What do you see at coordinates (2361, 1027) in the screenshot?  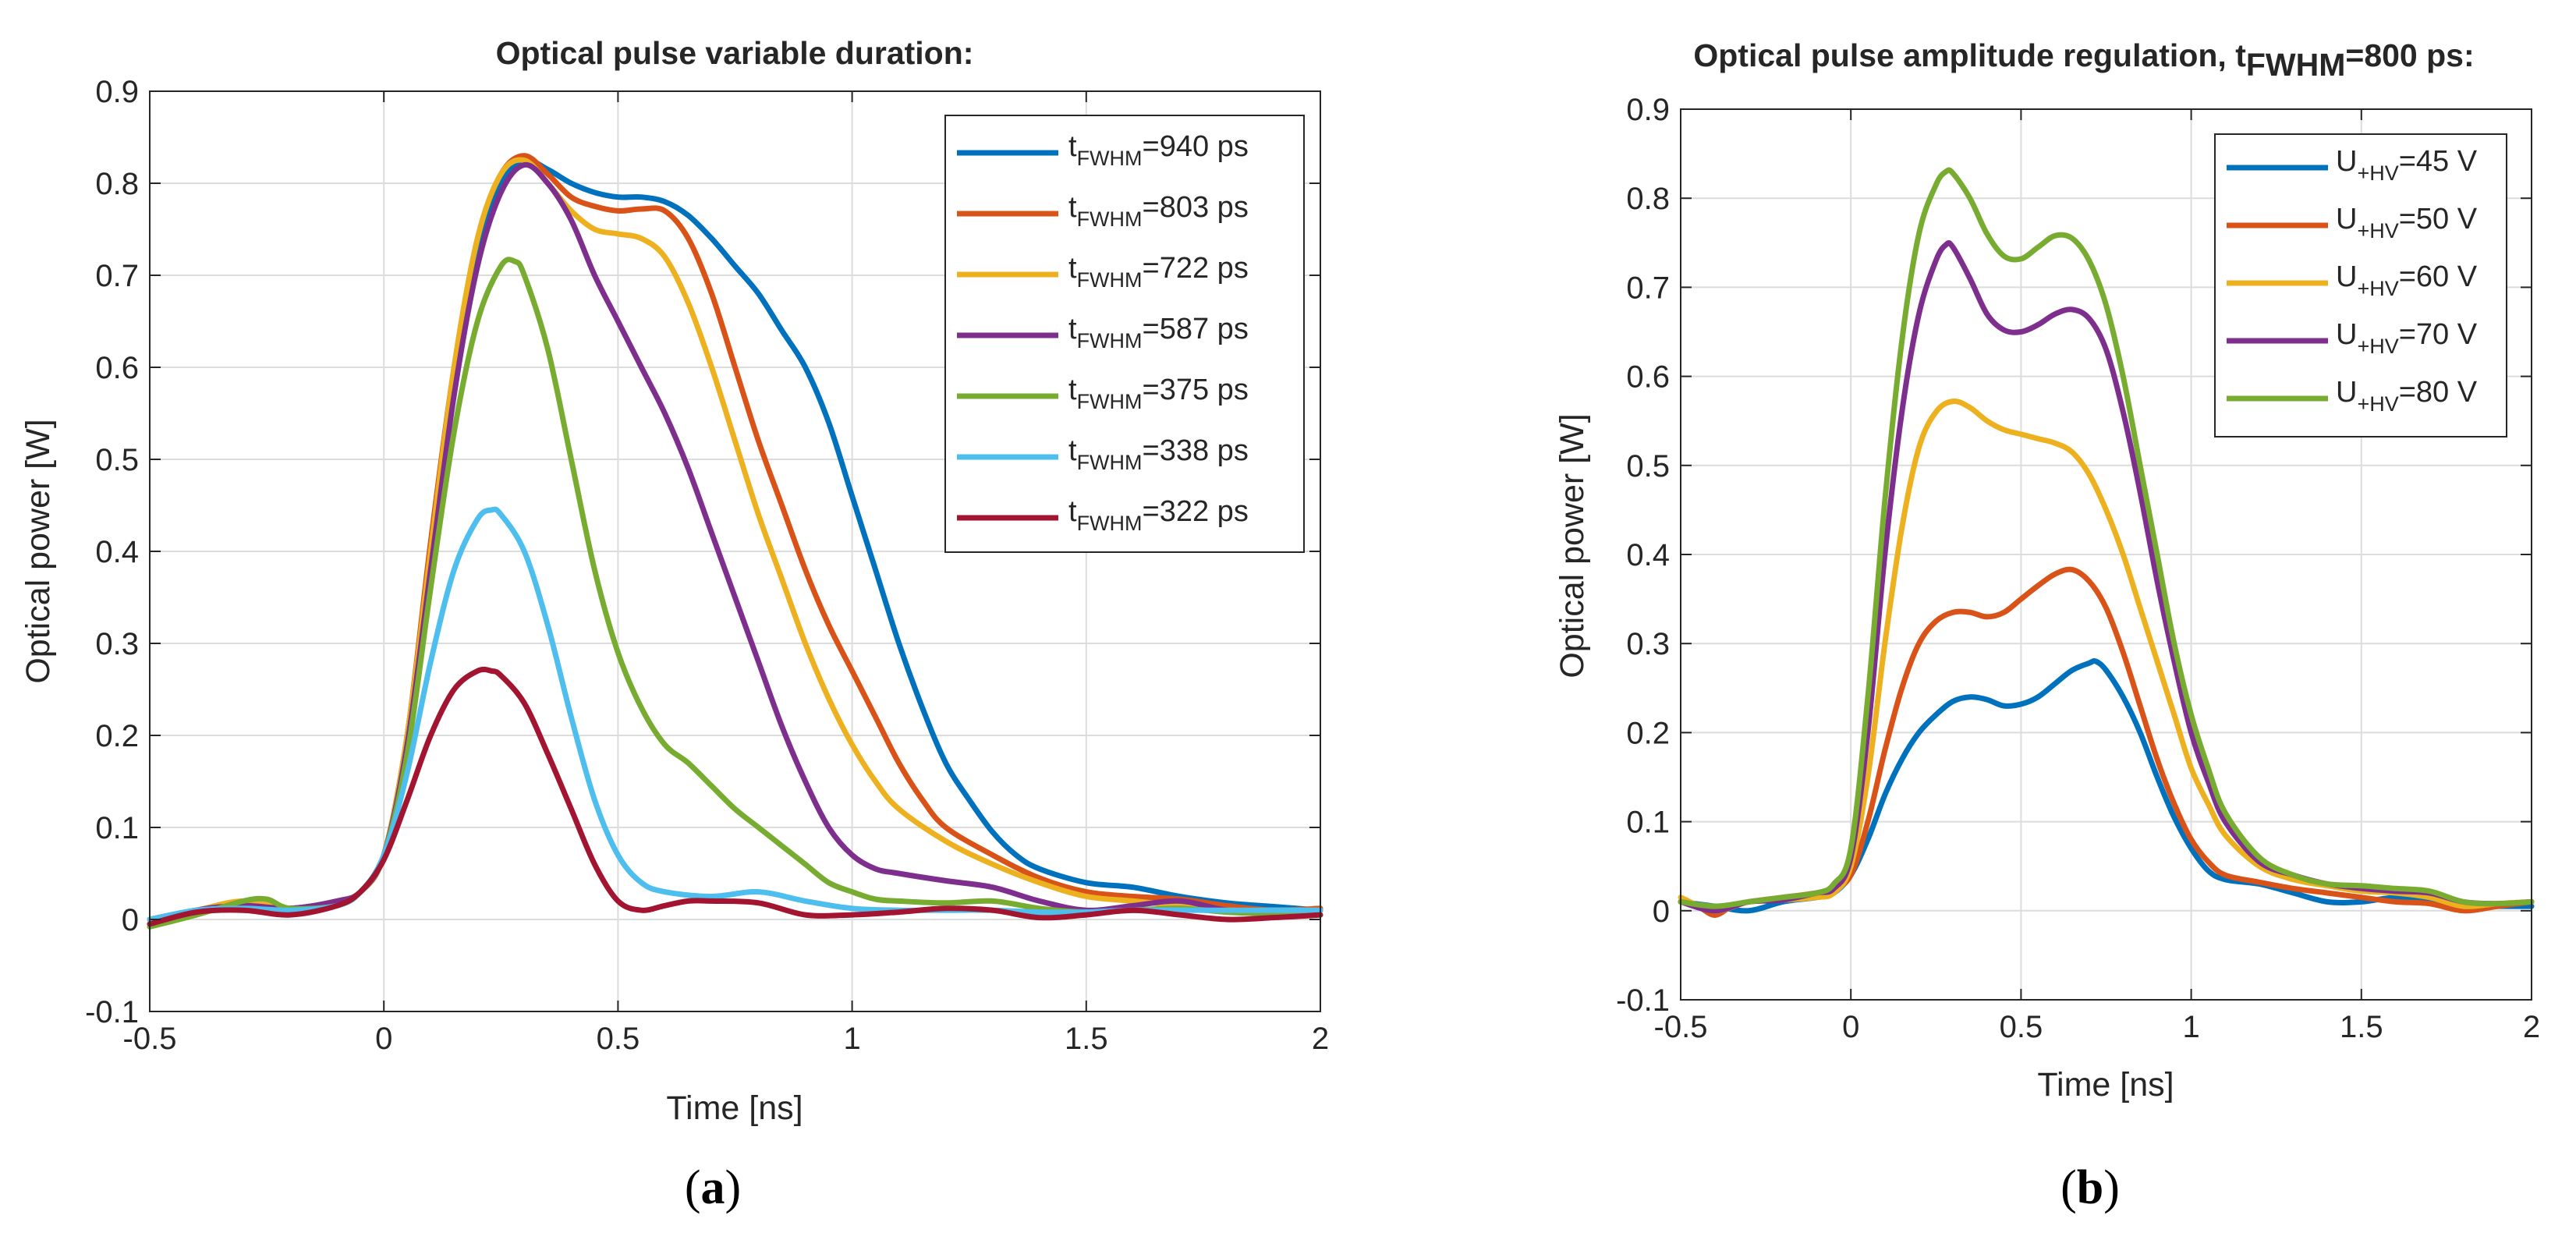 I see `panel-b-x-tick-label: 1.5` at bounding box center [2361, 1027].